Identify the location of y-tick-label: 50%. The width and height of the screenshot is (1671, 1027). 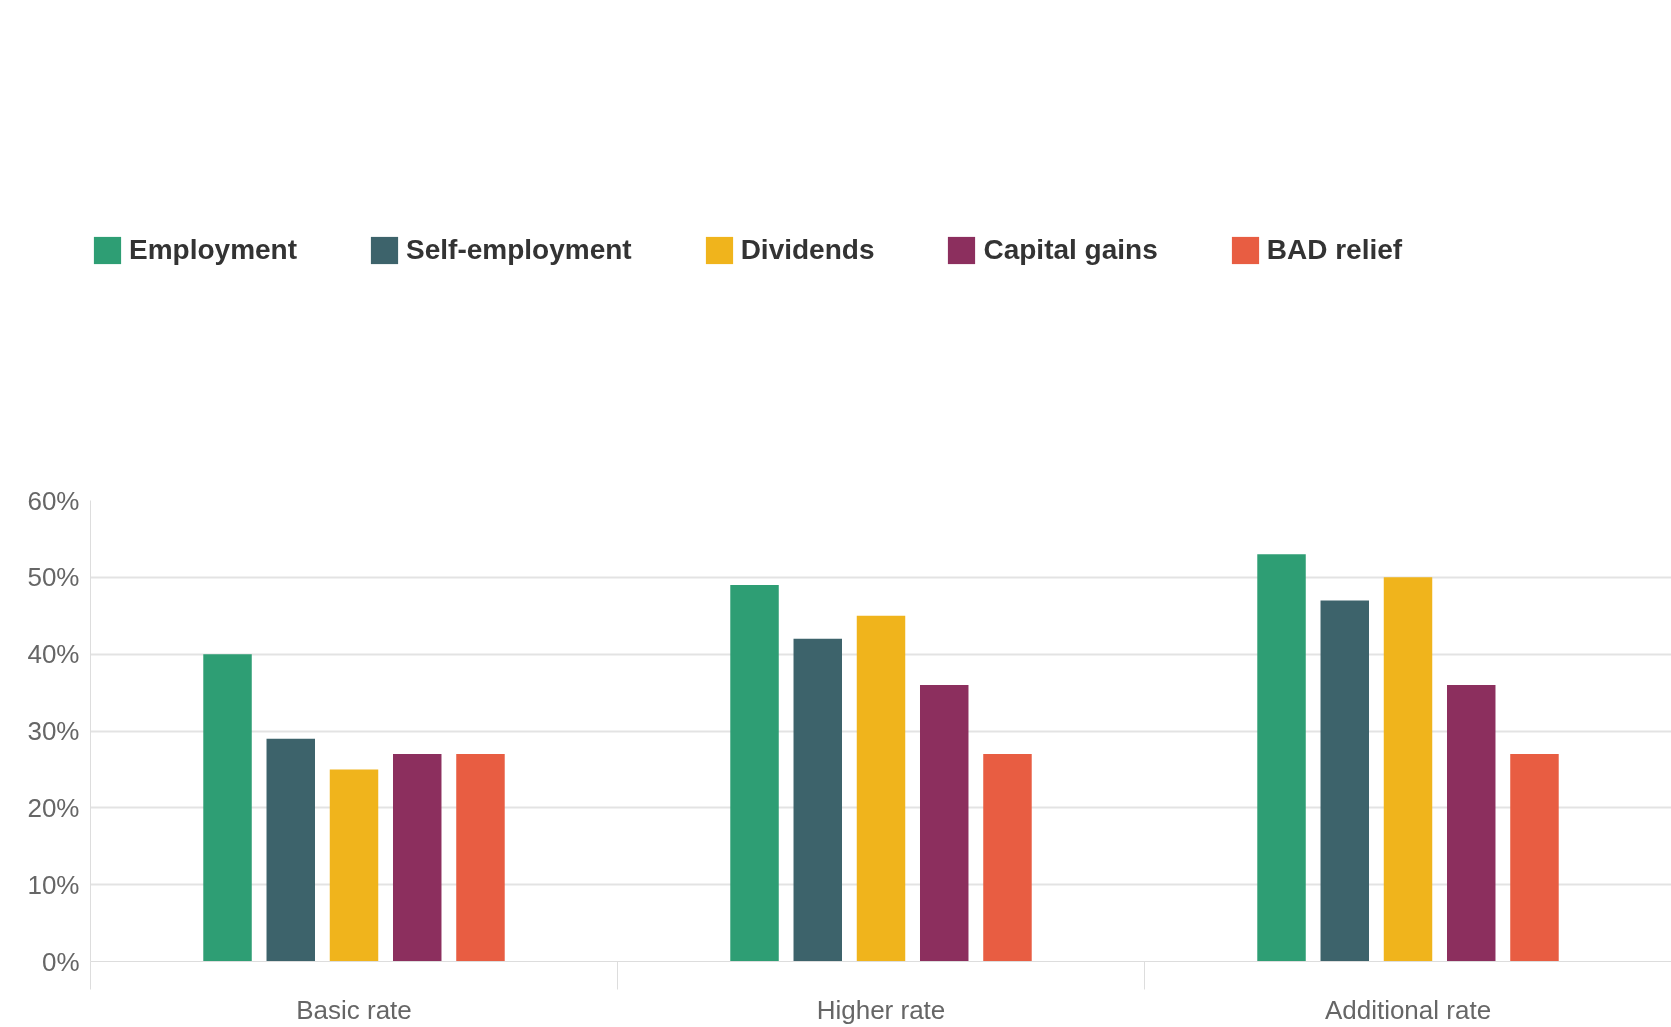
(53, 577).